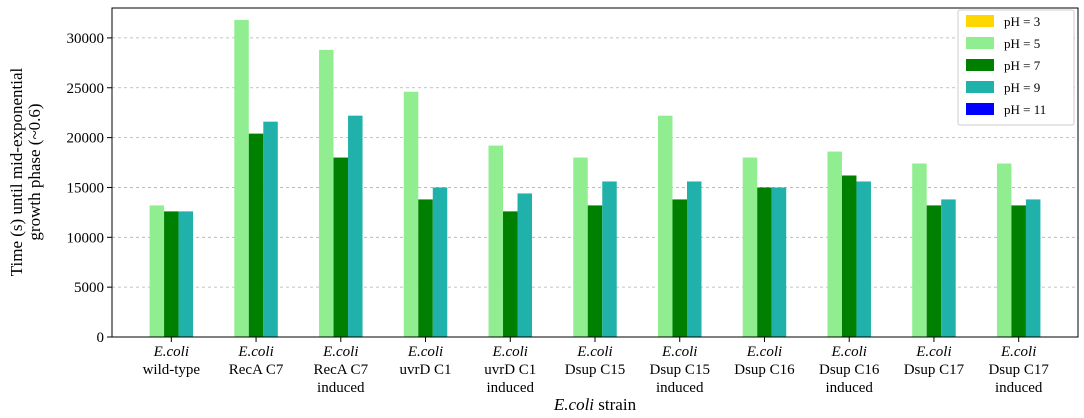 This screenshot has width=1084, height=418. Describe the element at coordinates (1022, 65) in the screenshot. I see `legend-label: pH = 7` at that location.